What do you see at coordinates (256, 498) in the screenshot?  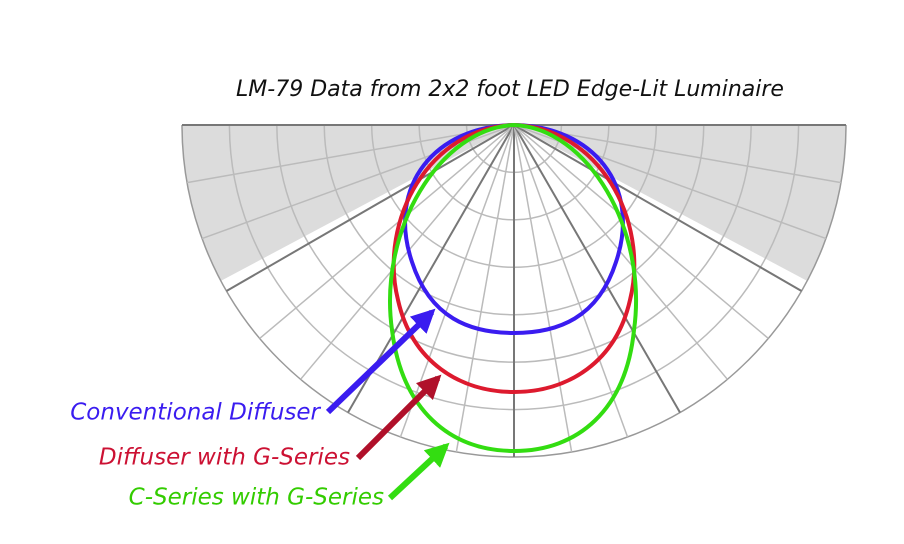 I see `label: C-Series with G-Series` at bounding box center [256, 498].